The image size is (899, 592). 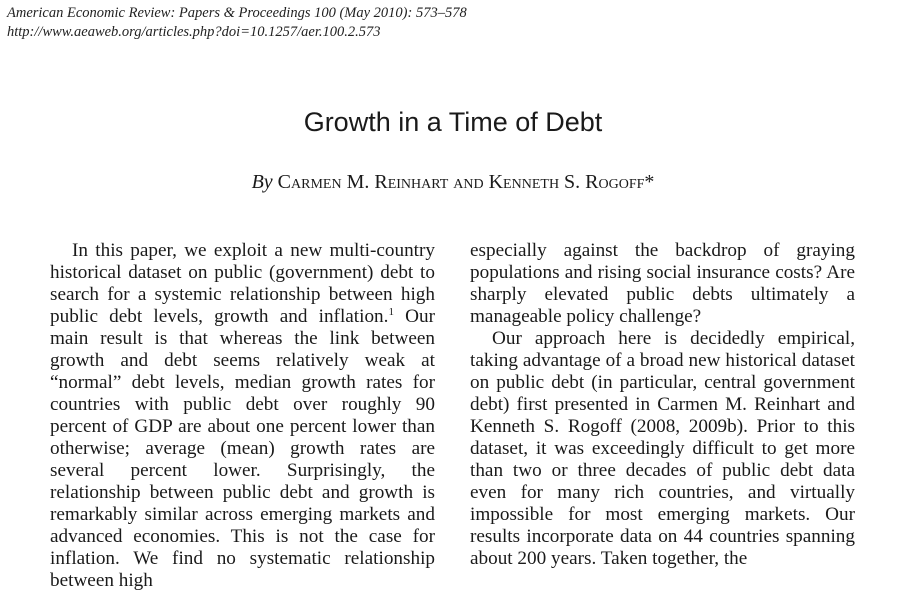 I want to click on byline-authors: Carmen M. Reinhart and Kenneth S. Rogoff, so click(x=461, y=182).